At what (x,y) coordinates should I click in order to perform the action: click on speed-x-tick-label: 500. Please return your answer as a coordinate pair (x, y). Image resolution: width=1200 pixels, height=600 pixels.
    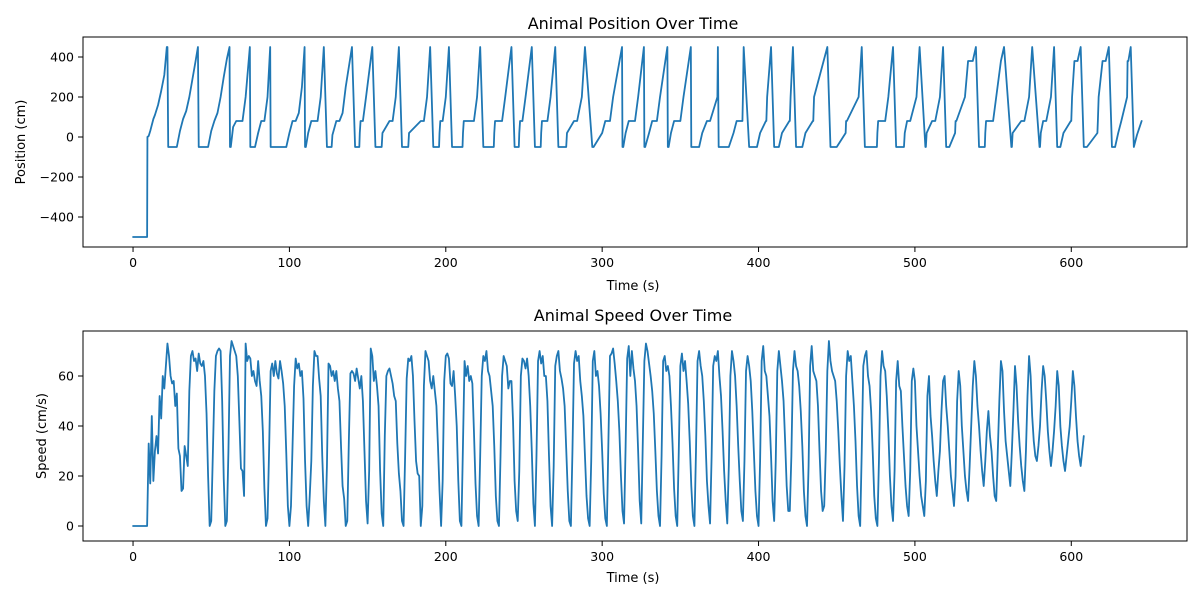
    Looking at the image, I should click on (915, 556).